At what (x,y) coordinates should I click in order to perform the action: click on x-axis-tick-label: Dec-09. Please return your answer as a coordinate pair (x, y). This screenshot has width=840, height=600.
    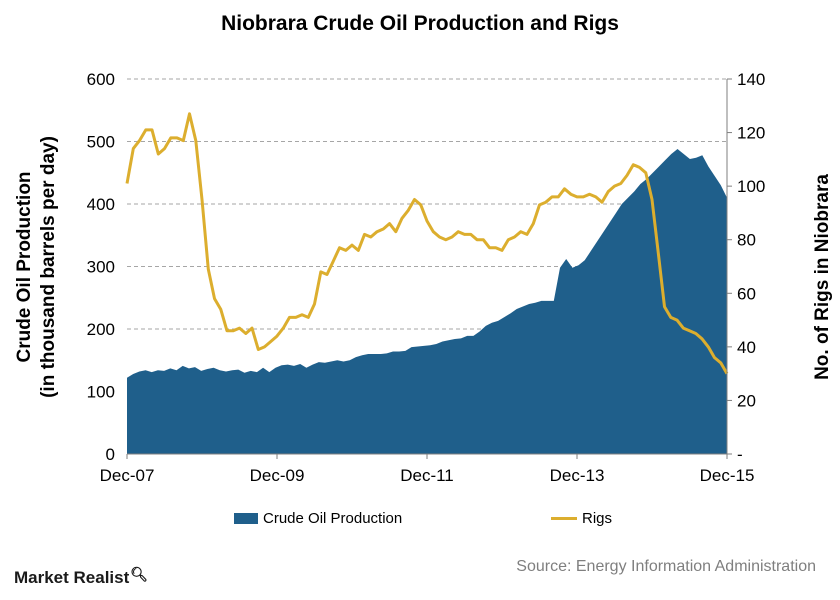
    Looking at the image, I should click on (277, 475).